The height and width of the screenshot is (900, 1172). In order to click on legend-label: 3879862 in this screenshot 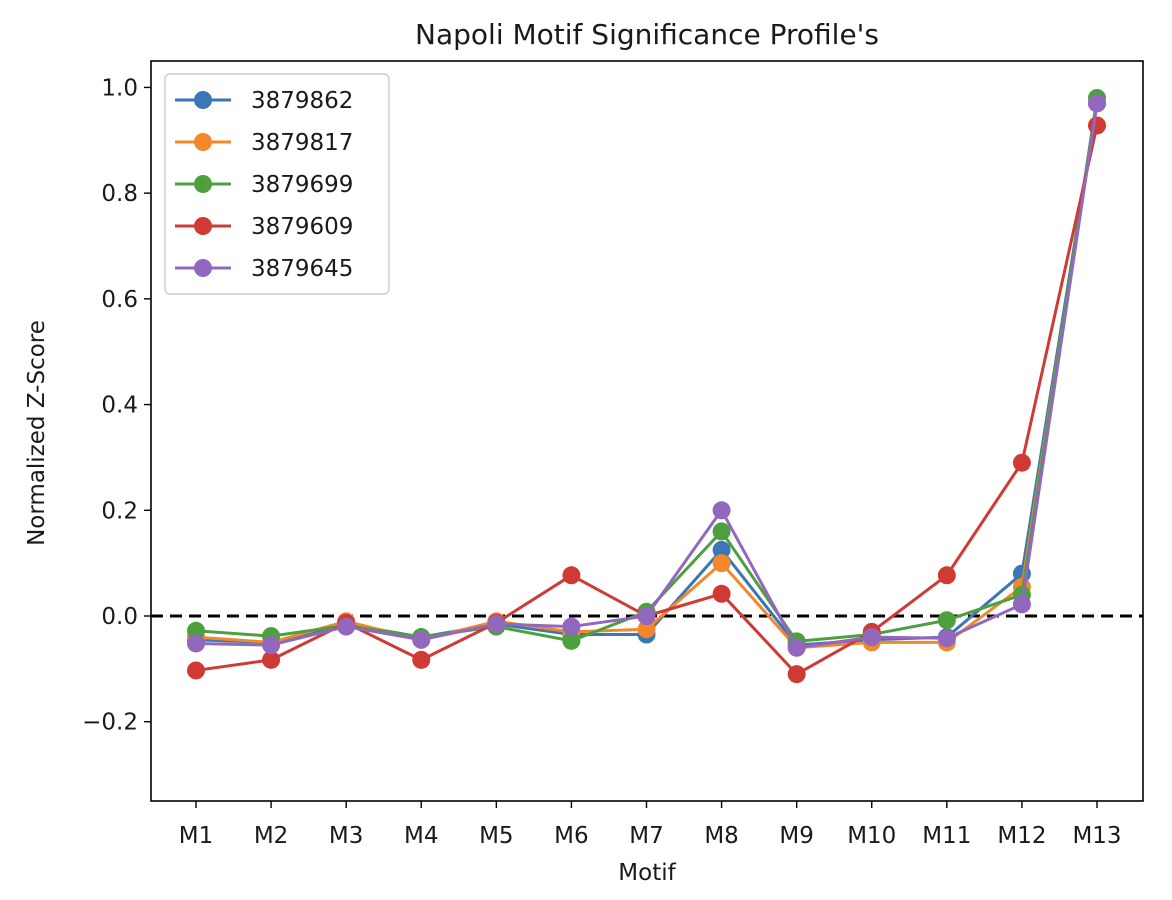, I will do `click(302, 101)`.